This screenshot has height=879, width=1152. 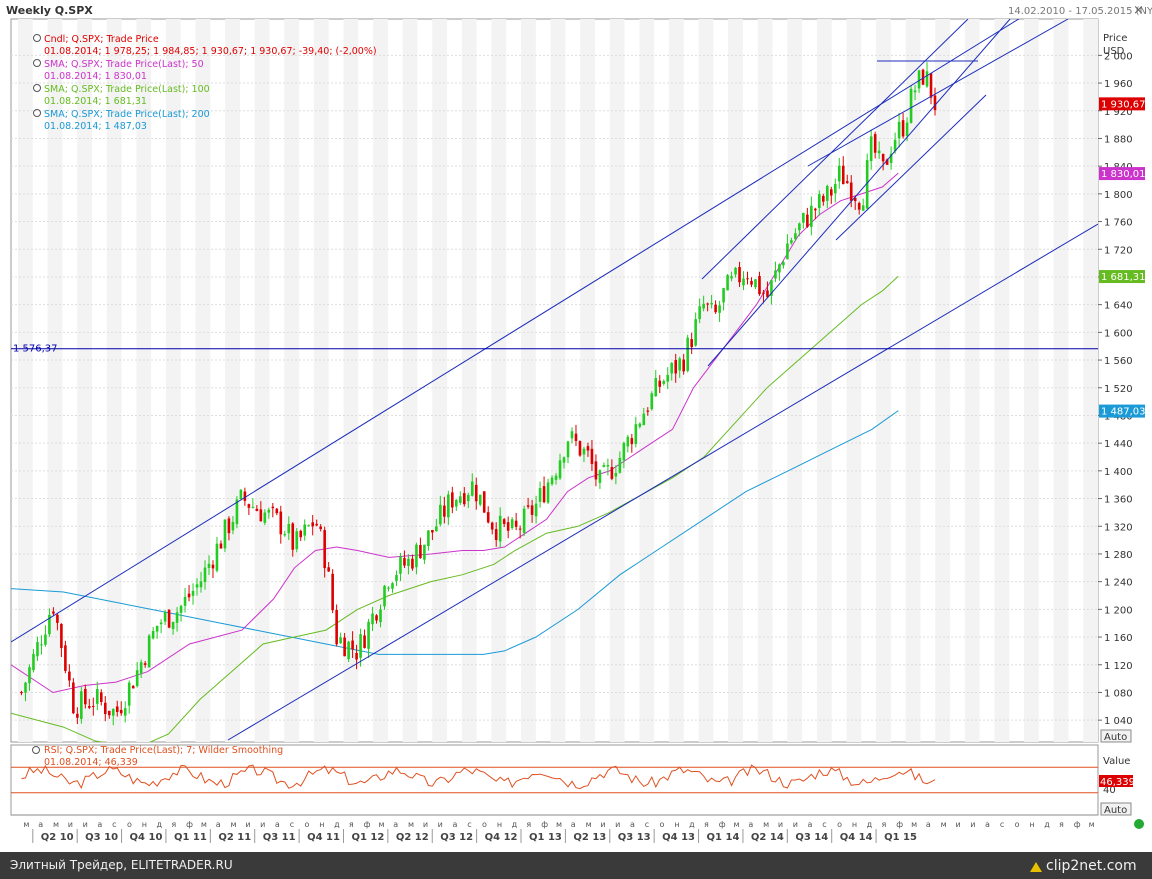 What do you see at coordinates (1116, 736) in the screenshot?
I see `price-auto-button` at bounding box center [1116, 736].